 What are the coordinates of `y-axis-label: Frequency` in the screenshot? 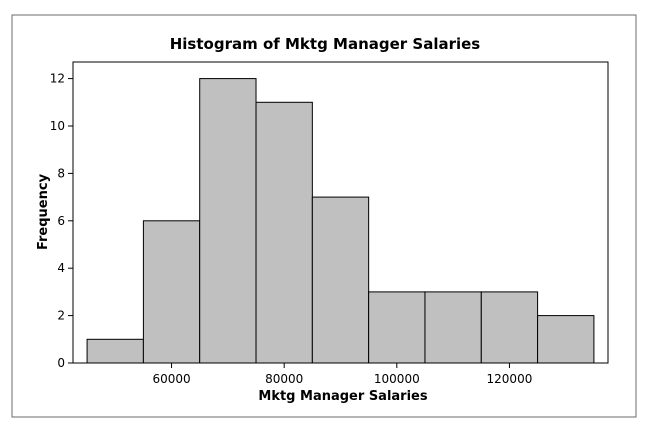 It's located at (43, 211).